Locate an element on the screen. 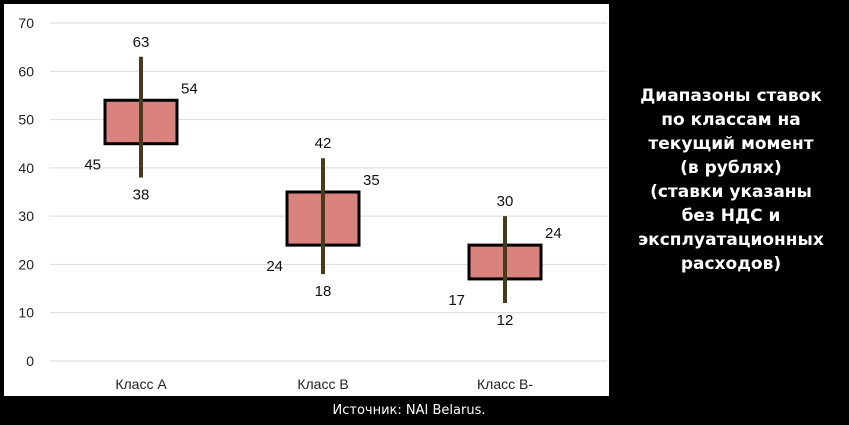 Image resolution: width=849 pixels, height=425 pixels. data-label-box-high: 24 is located at coordinates (553, 233).